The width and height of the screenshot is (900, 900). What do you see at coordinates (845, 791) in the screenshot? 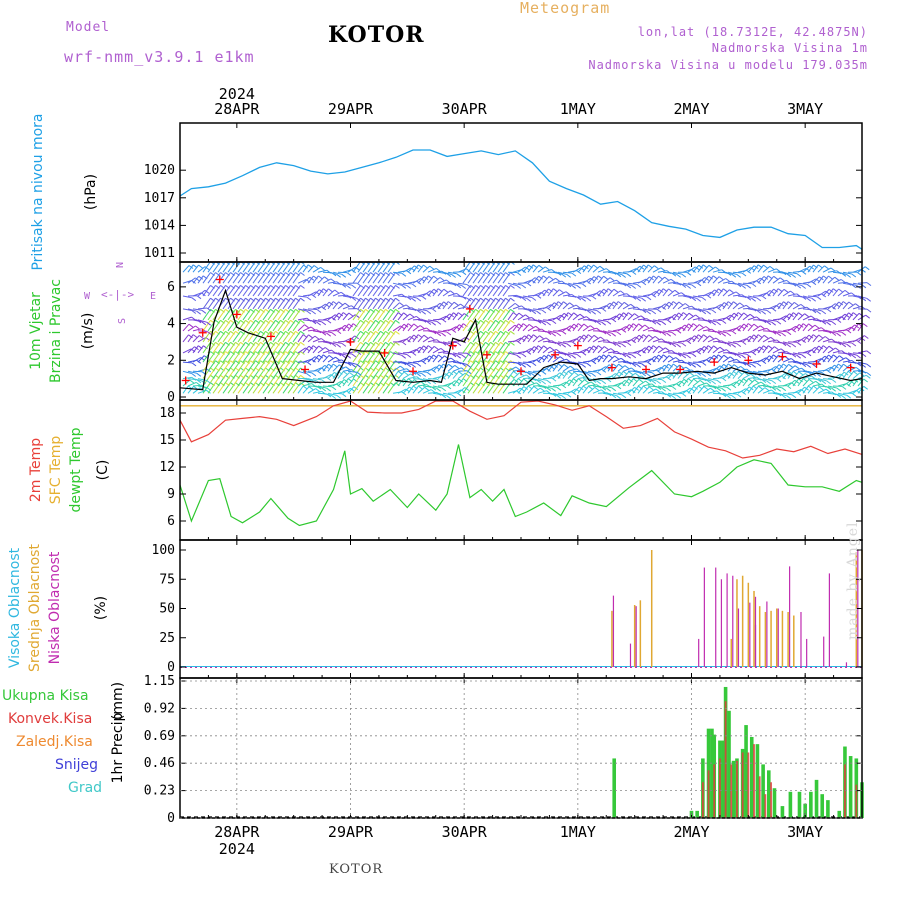
I see `conv-precip-bar` at bounding box center [845, 791].